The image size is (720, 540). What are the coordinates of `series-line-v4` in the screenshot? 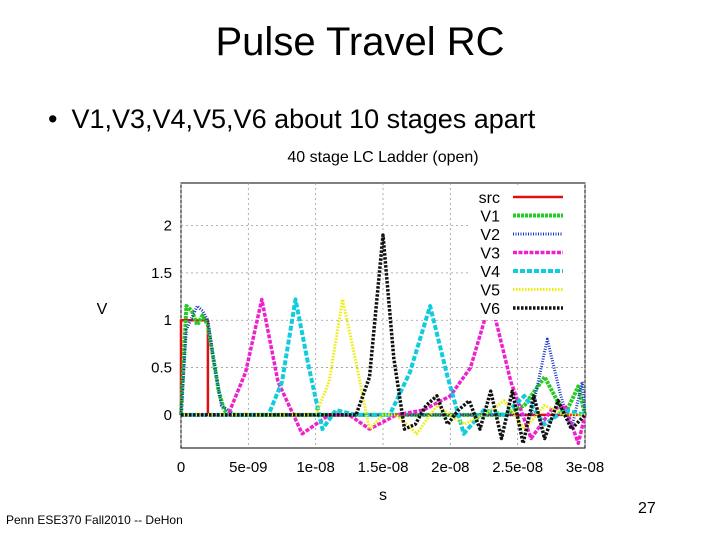 It's located at (383, 366).